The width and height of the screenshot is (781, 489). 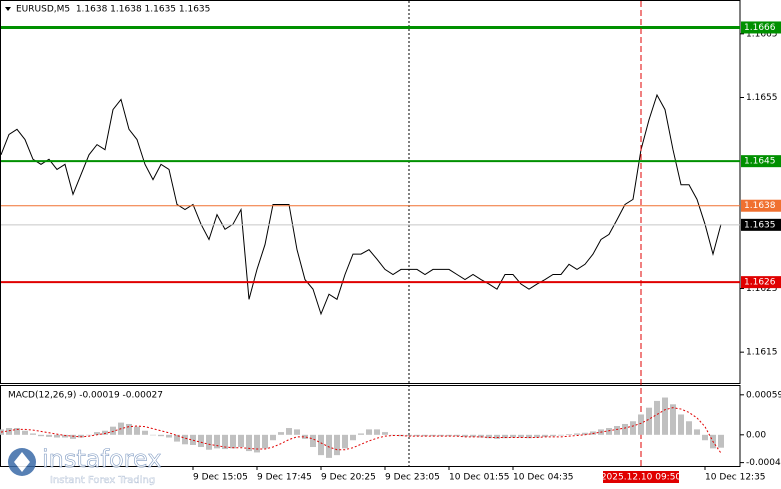 I want to click on level-label: 1.1666, so click(x=760, y=28).